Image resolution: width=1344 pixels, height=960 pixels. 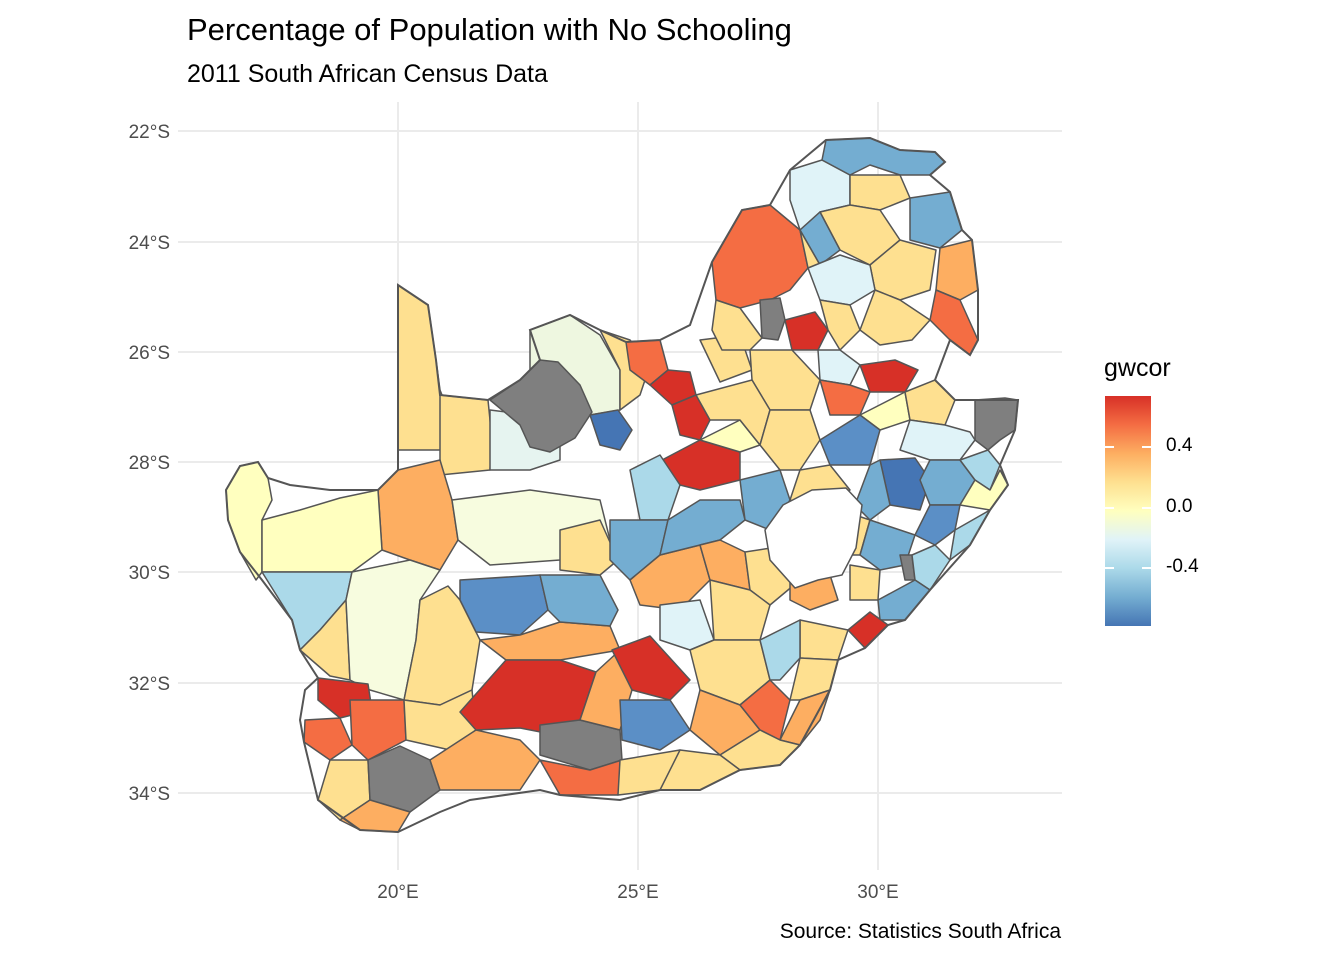 What do you see at coordinates (1137, 368) in the screenshot?
I see `legend-title: gwcor` at bounding box center [1137, 368].